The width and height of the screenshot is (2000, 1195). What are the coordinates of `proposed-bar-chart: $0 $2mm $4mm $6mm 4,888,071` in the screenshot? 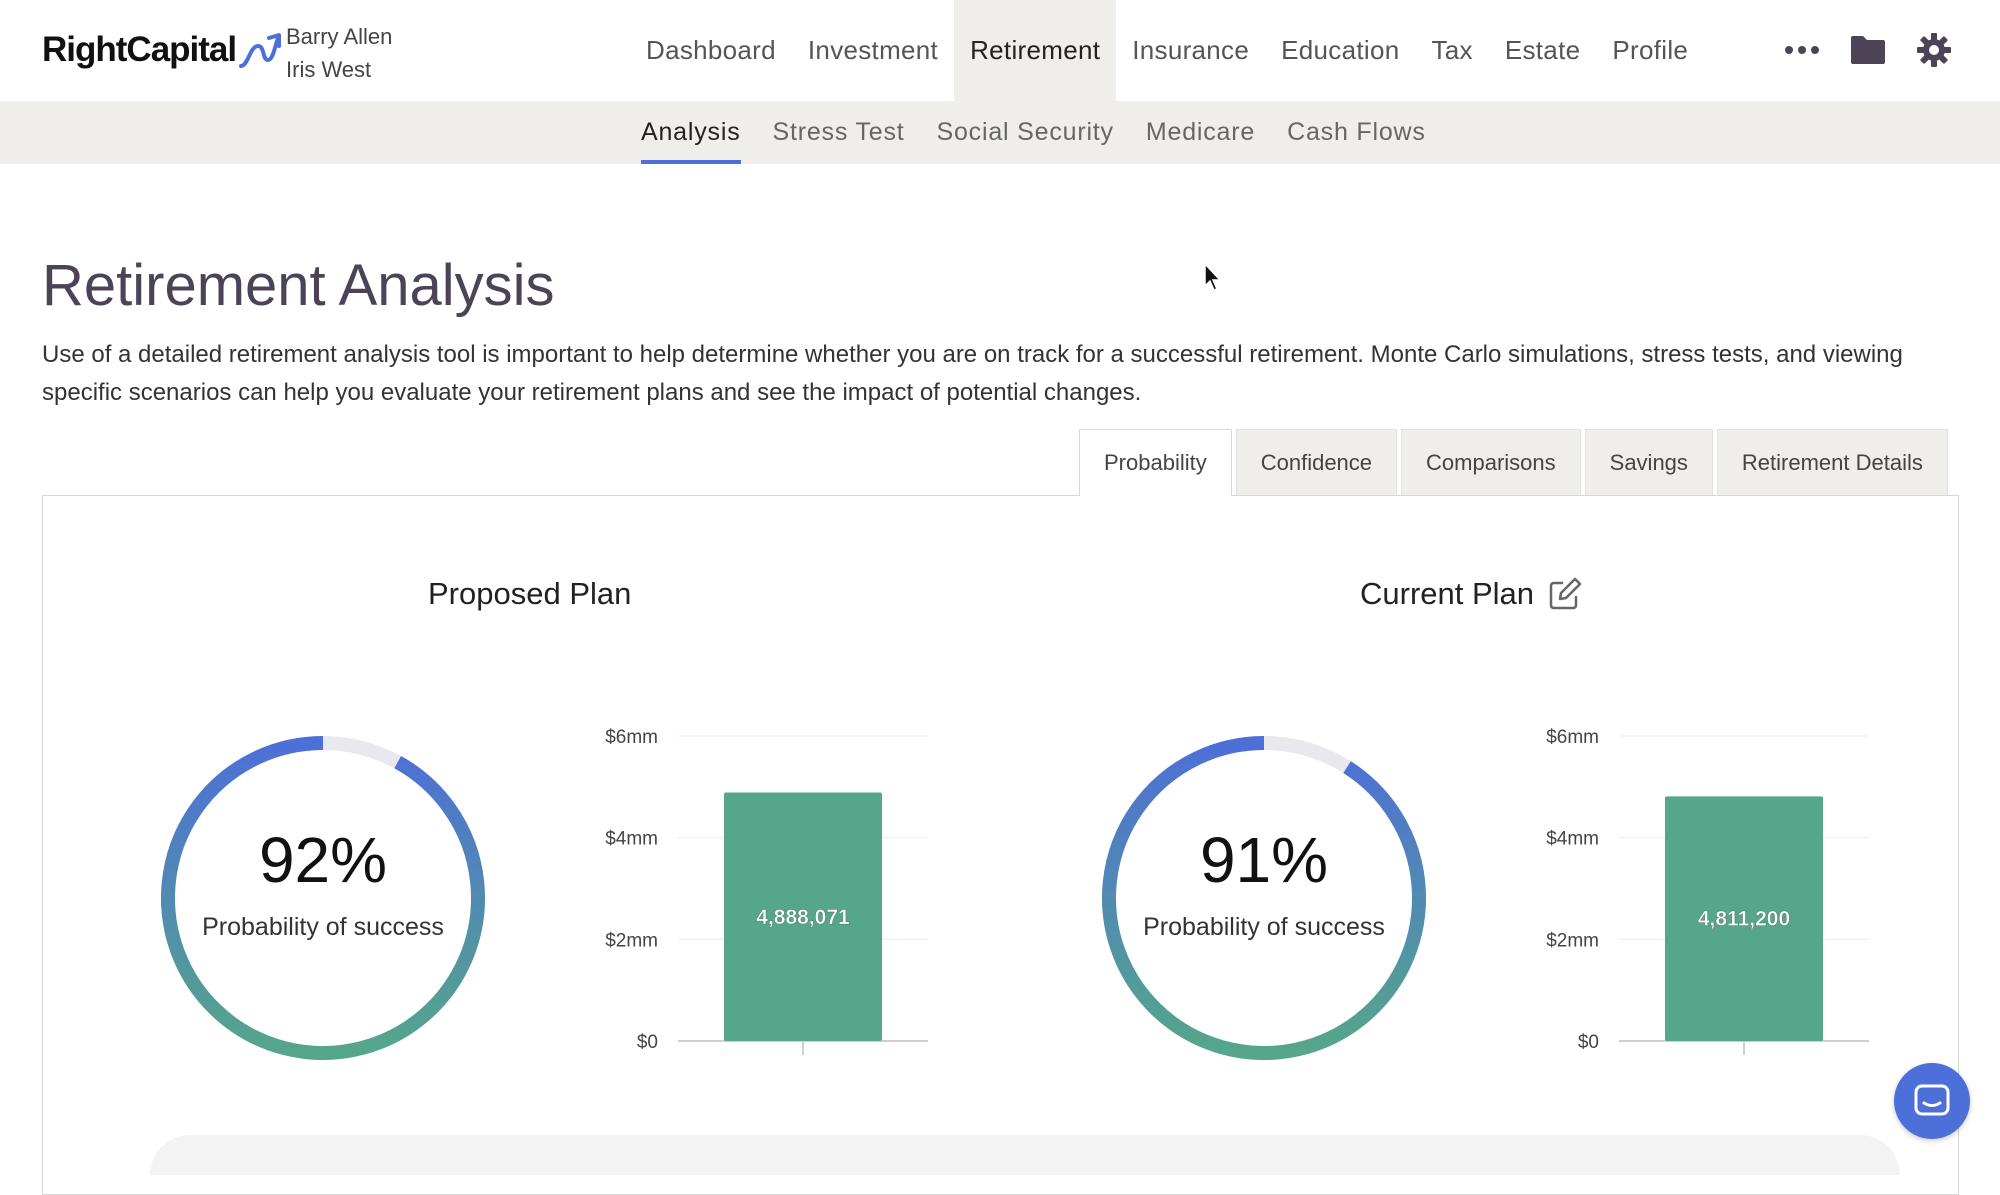 It's located at (766, 891).